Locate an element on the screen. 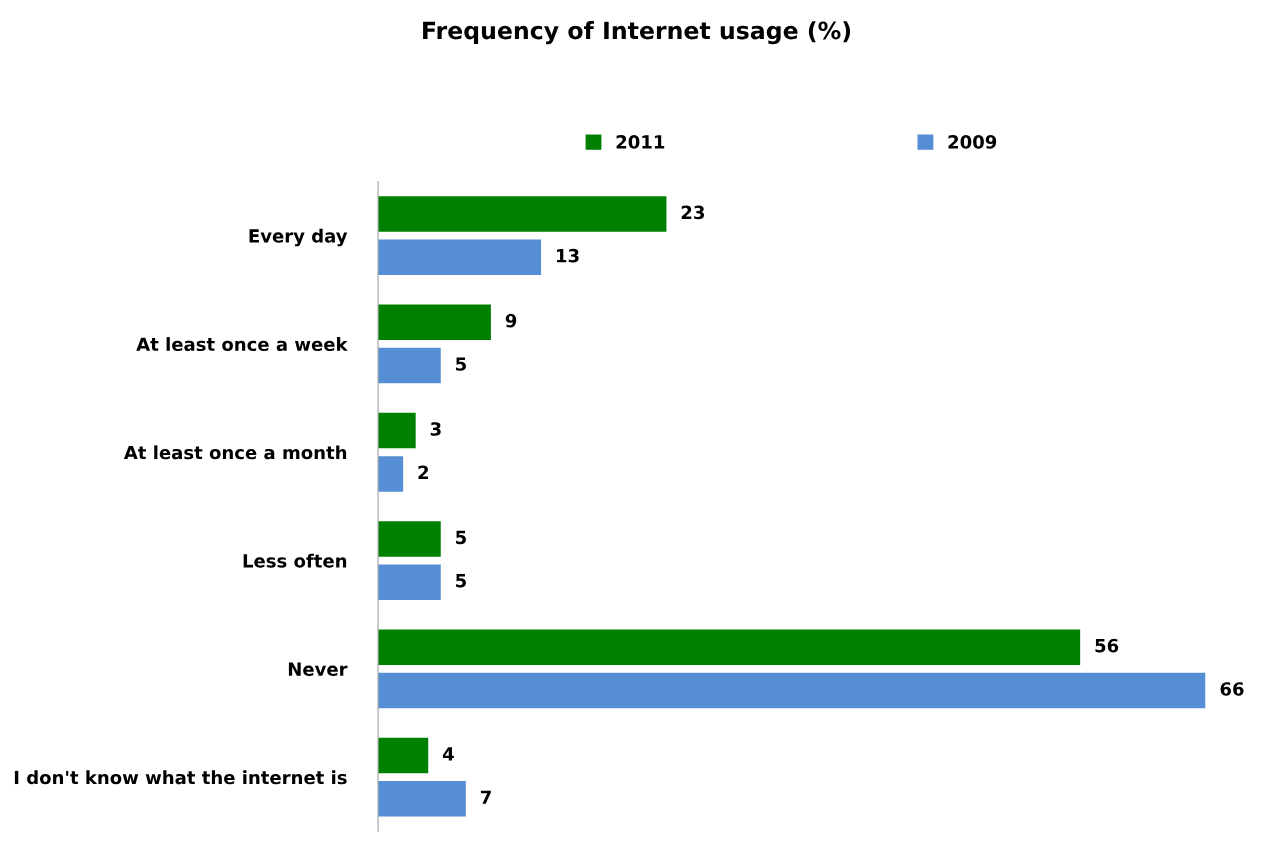  data-label: 66 is located at coordinates (1232, 689).